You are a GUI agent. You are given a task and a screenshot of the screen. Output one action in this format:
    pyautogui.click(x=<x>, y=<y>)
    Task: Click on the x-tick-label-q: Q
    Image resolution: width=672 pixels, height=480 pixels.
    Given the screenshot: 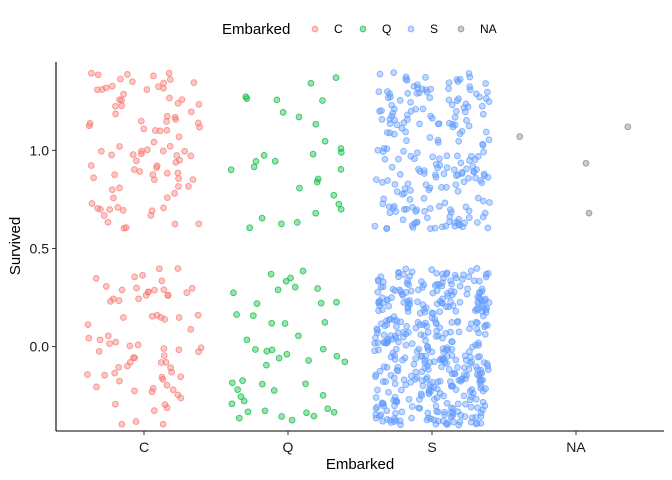 What is the action you would take?
    pyautogui.click(x=288, y=447)
    